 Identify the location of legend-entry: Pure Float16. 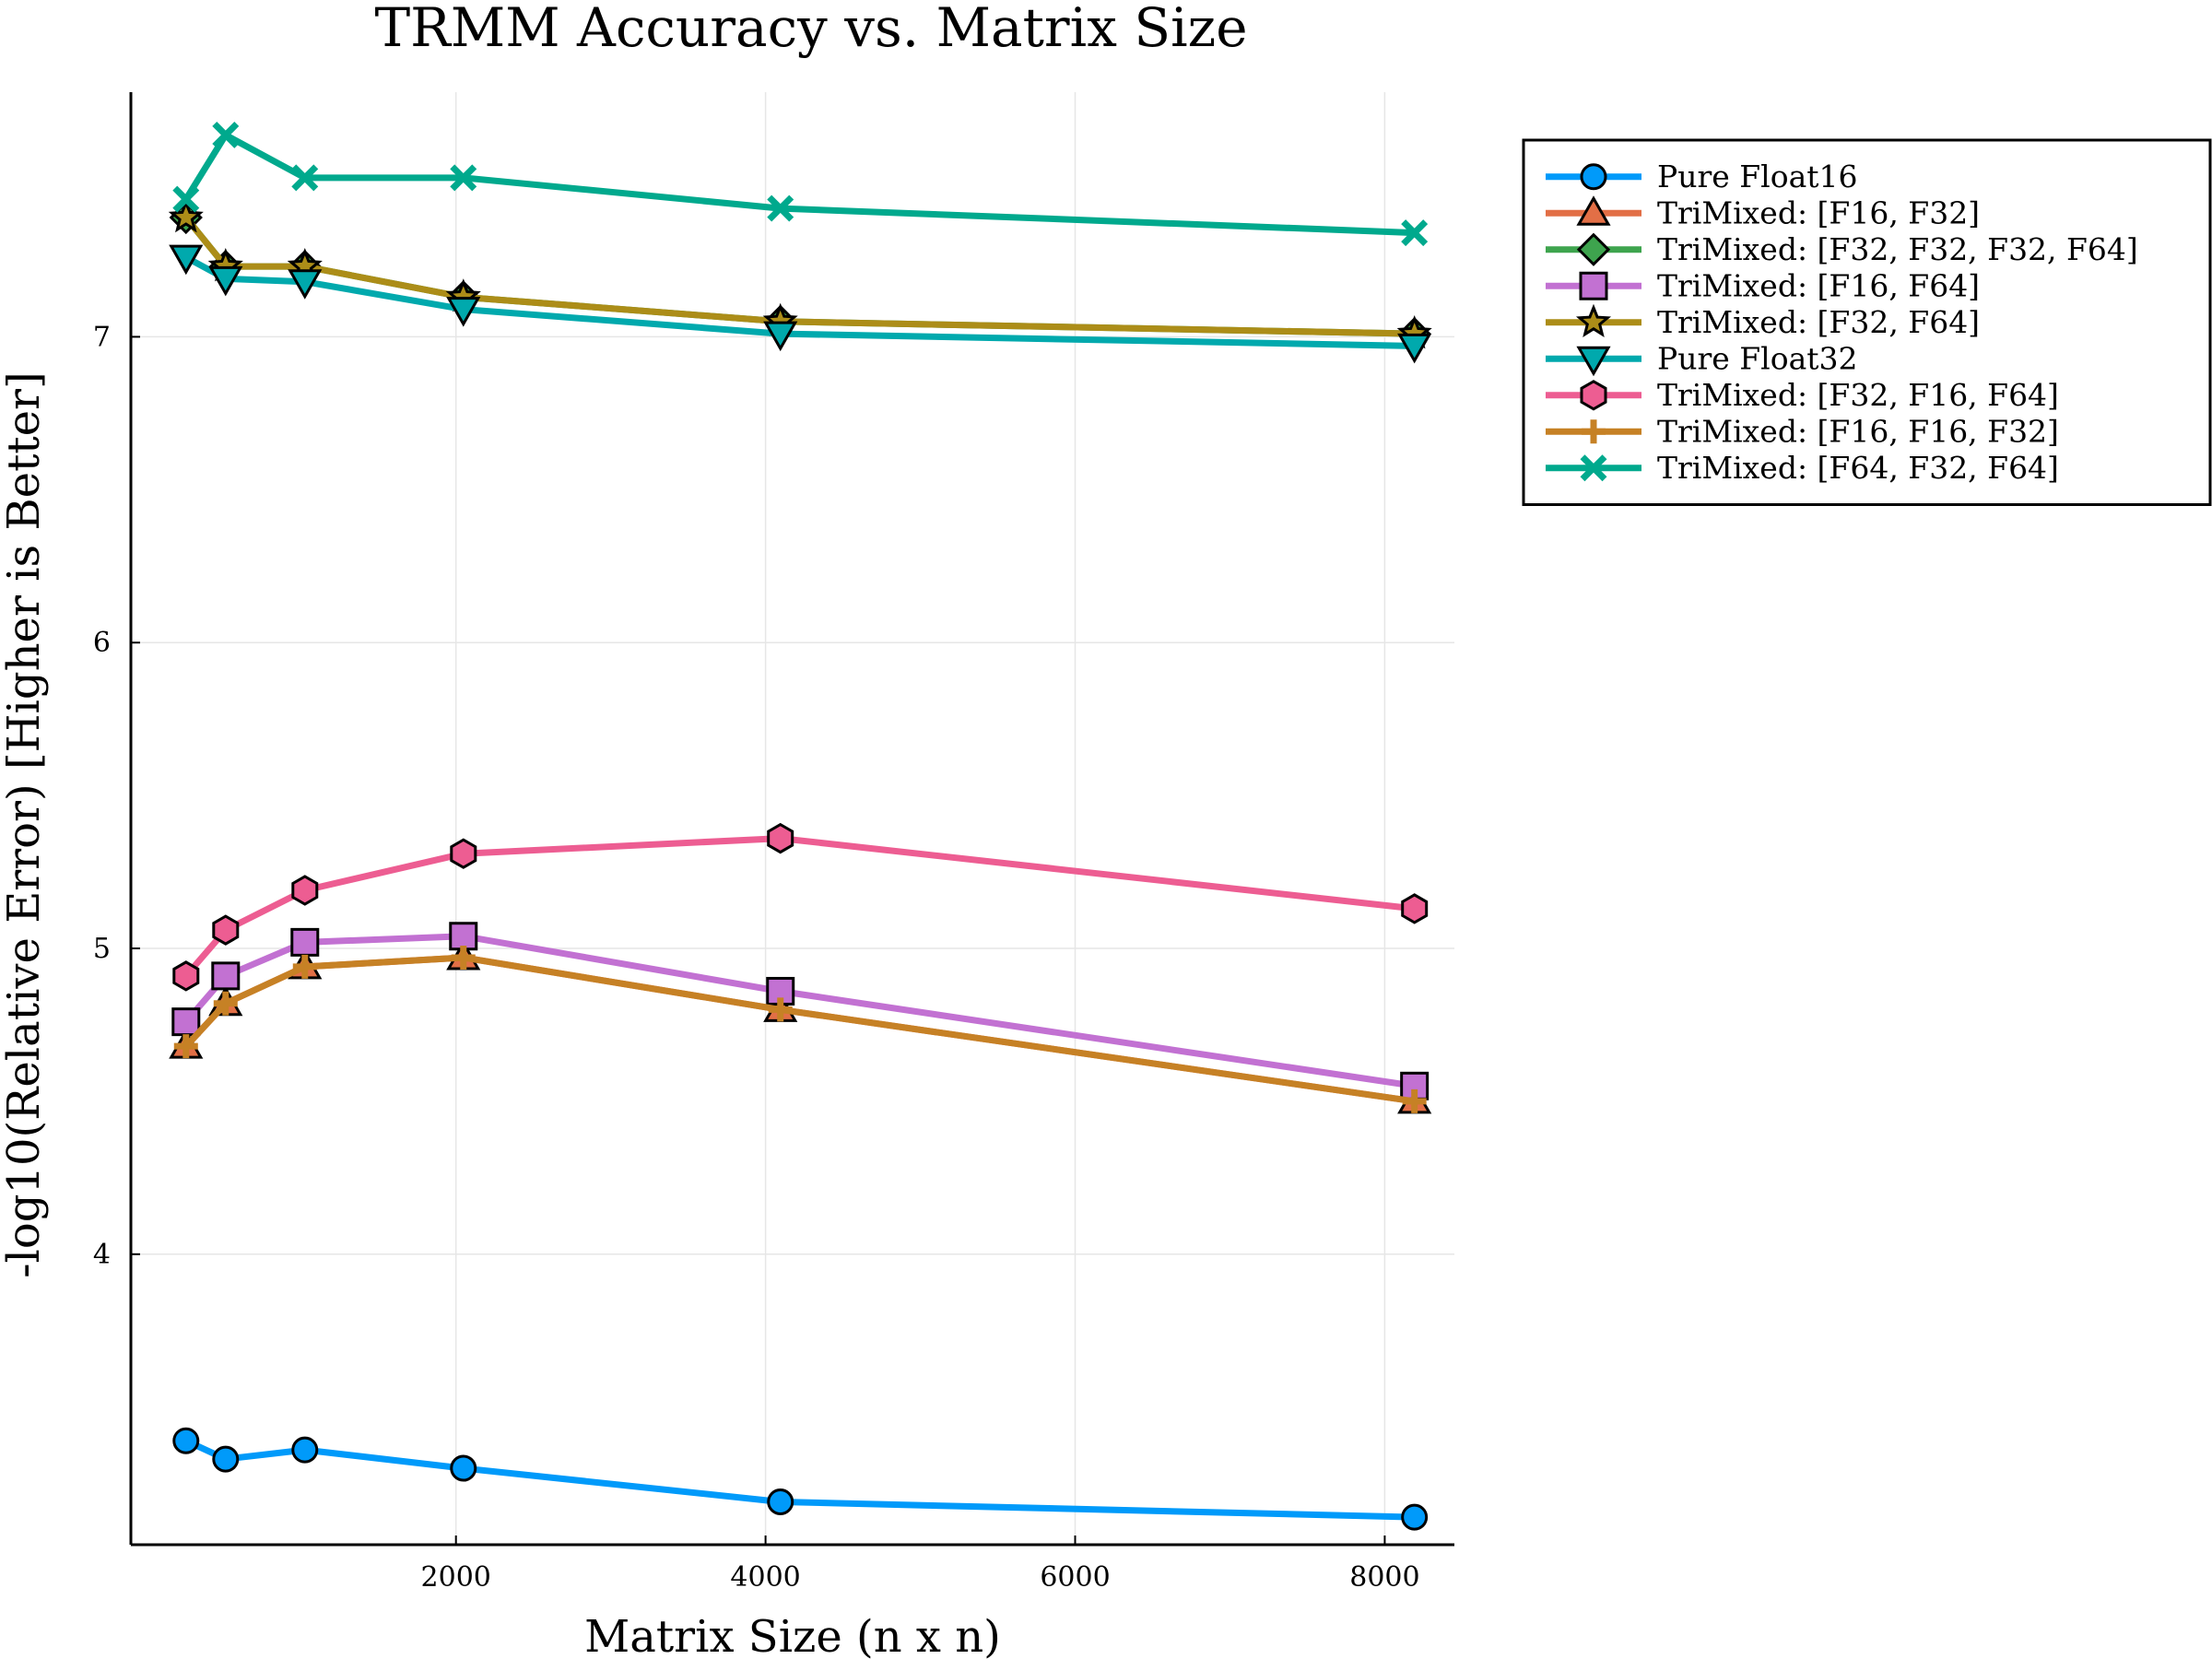
(1702, 176).